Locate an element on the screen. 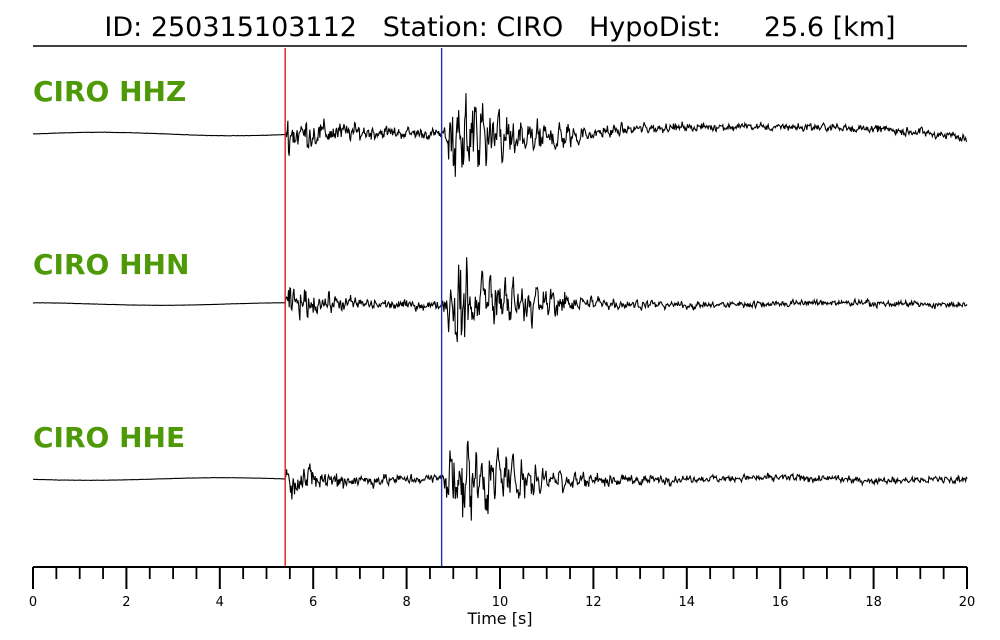 Image resolution: width=1000 pixels, height=640 pixels. trace-ciro-hhe is located at coordinates (500, 480).